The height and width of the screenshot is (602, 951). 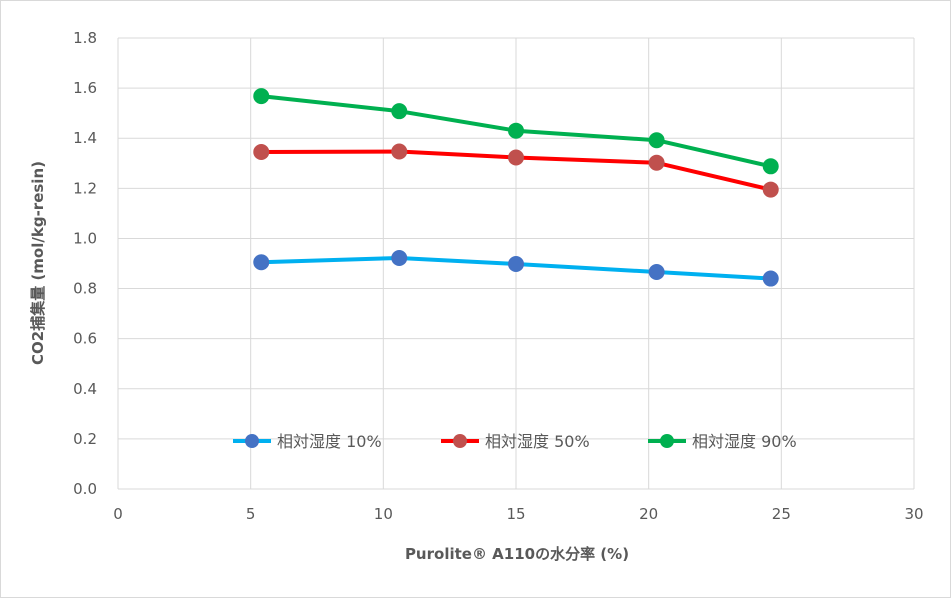 I want to click on x-tick-label: 30, so click(x=913, y=514).